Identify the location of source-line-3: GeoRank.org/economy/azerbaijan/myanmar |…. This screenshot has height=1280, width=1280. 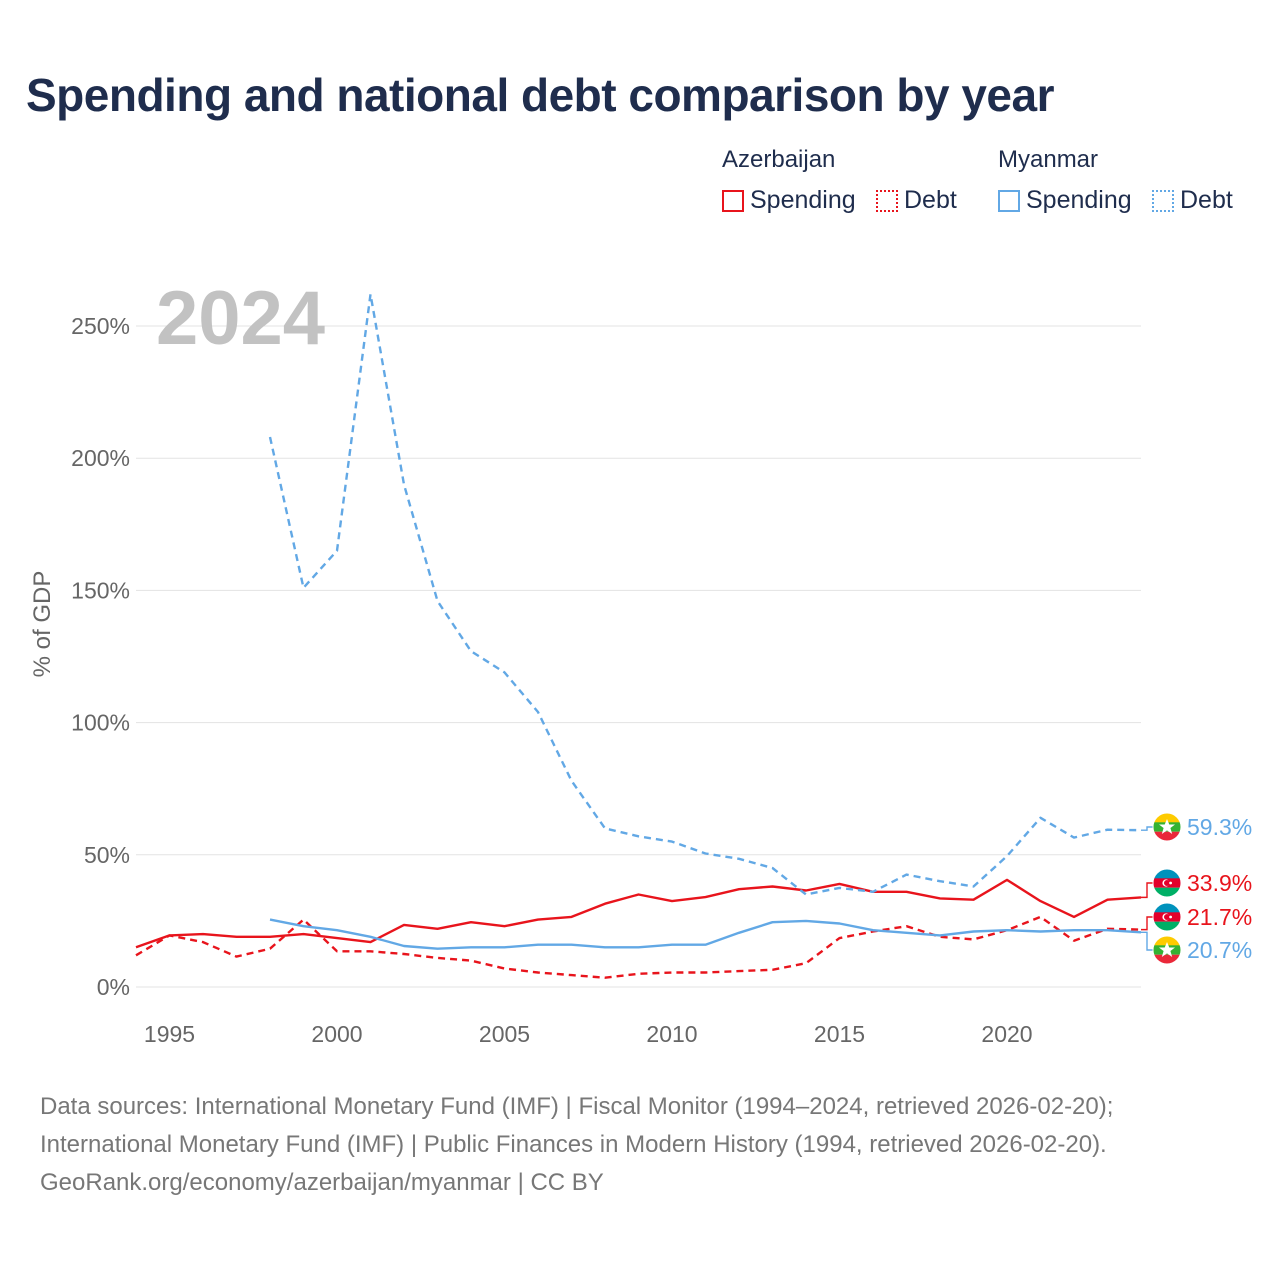
(322, 1182).